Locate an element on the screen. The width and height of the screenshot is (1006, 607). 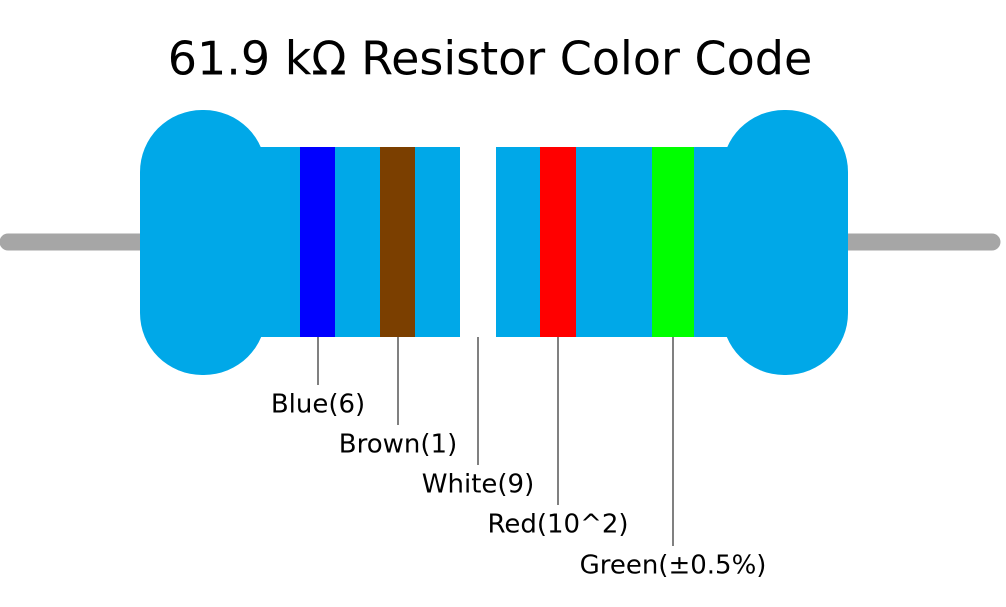
band-label: Blue(6) is located at coordinates (318, 405).